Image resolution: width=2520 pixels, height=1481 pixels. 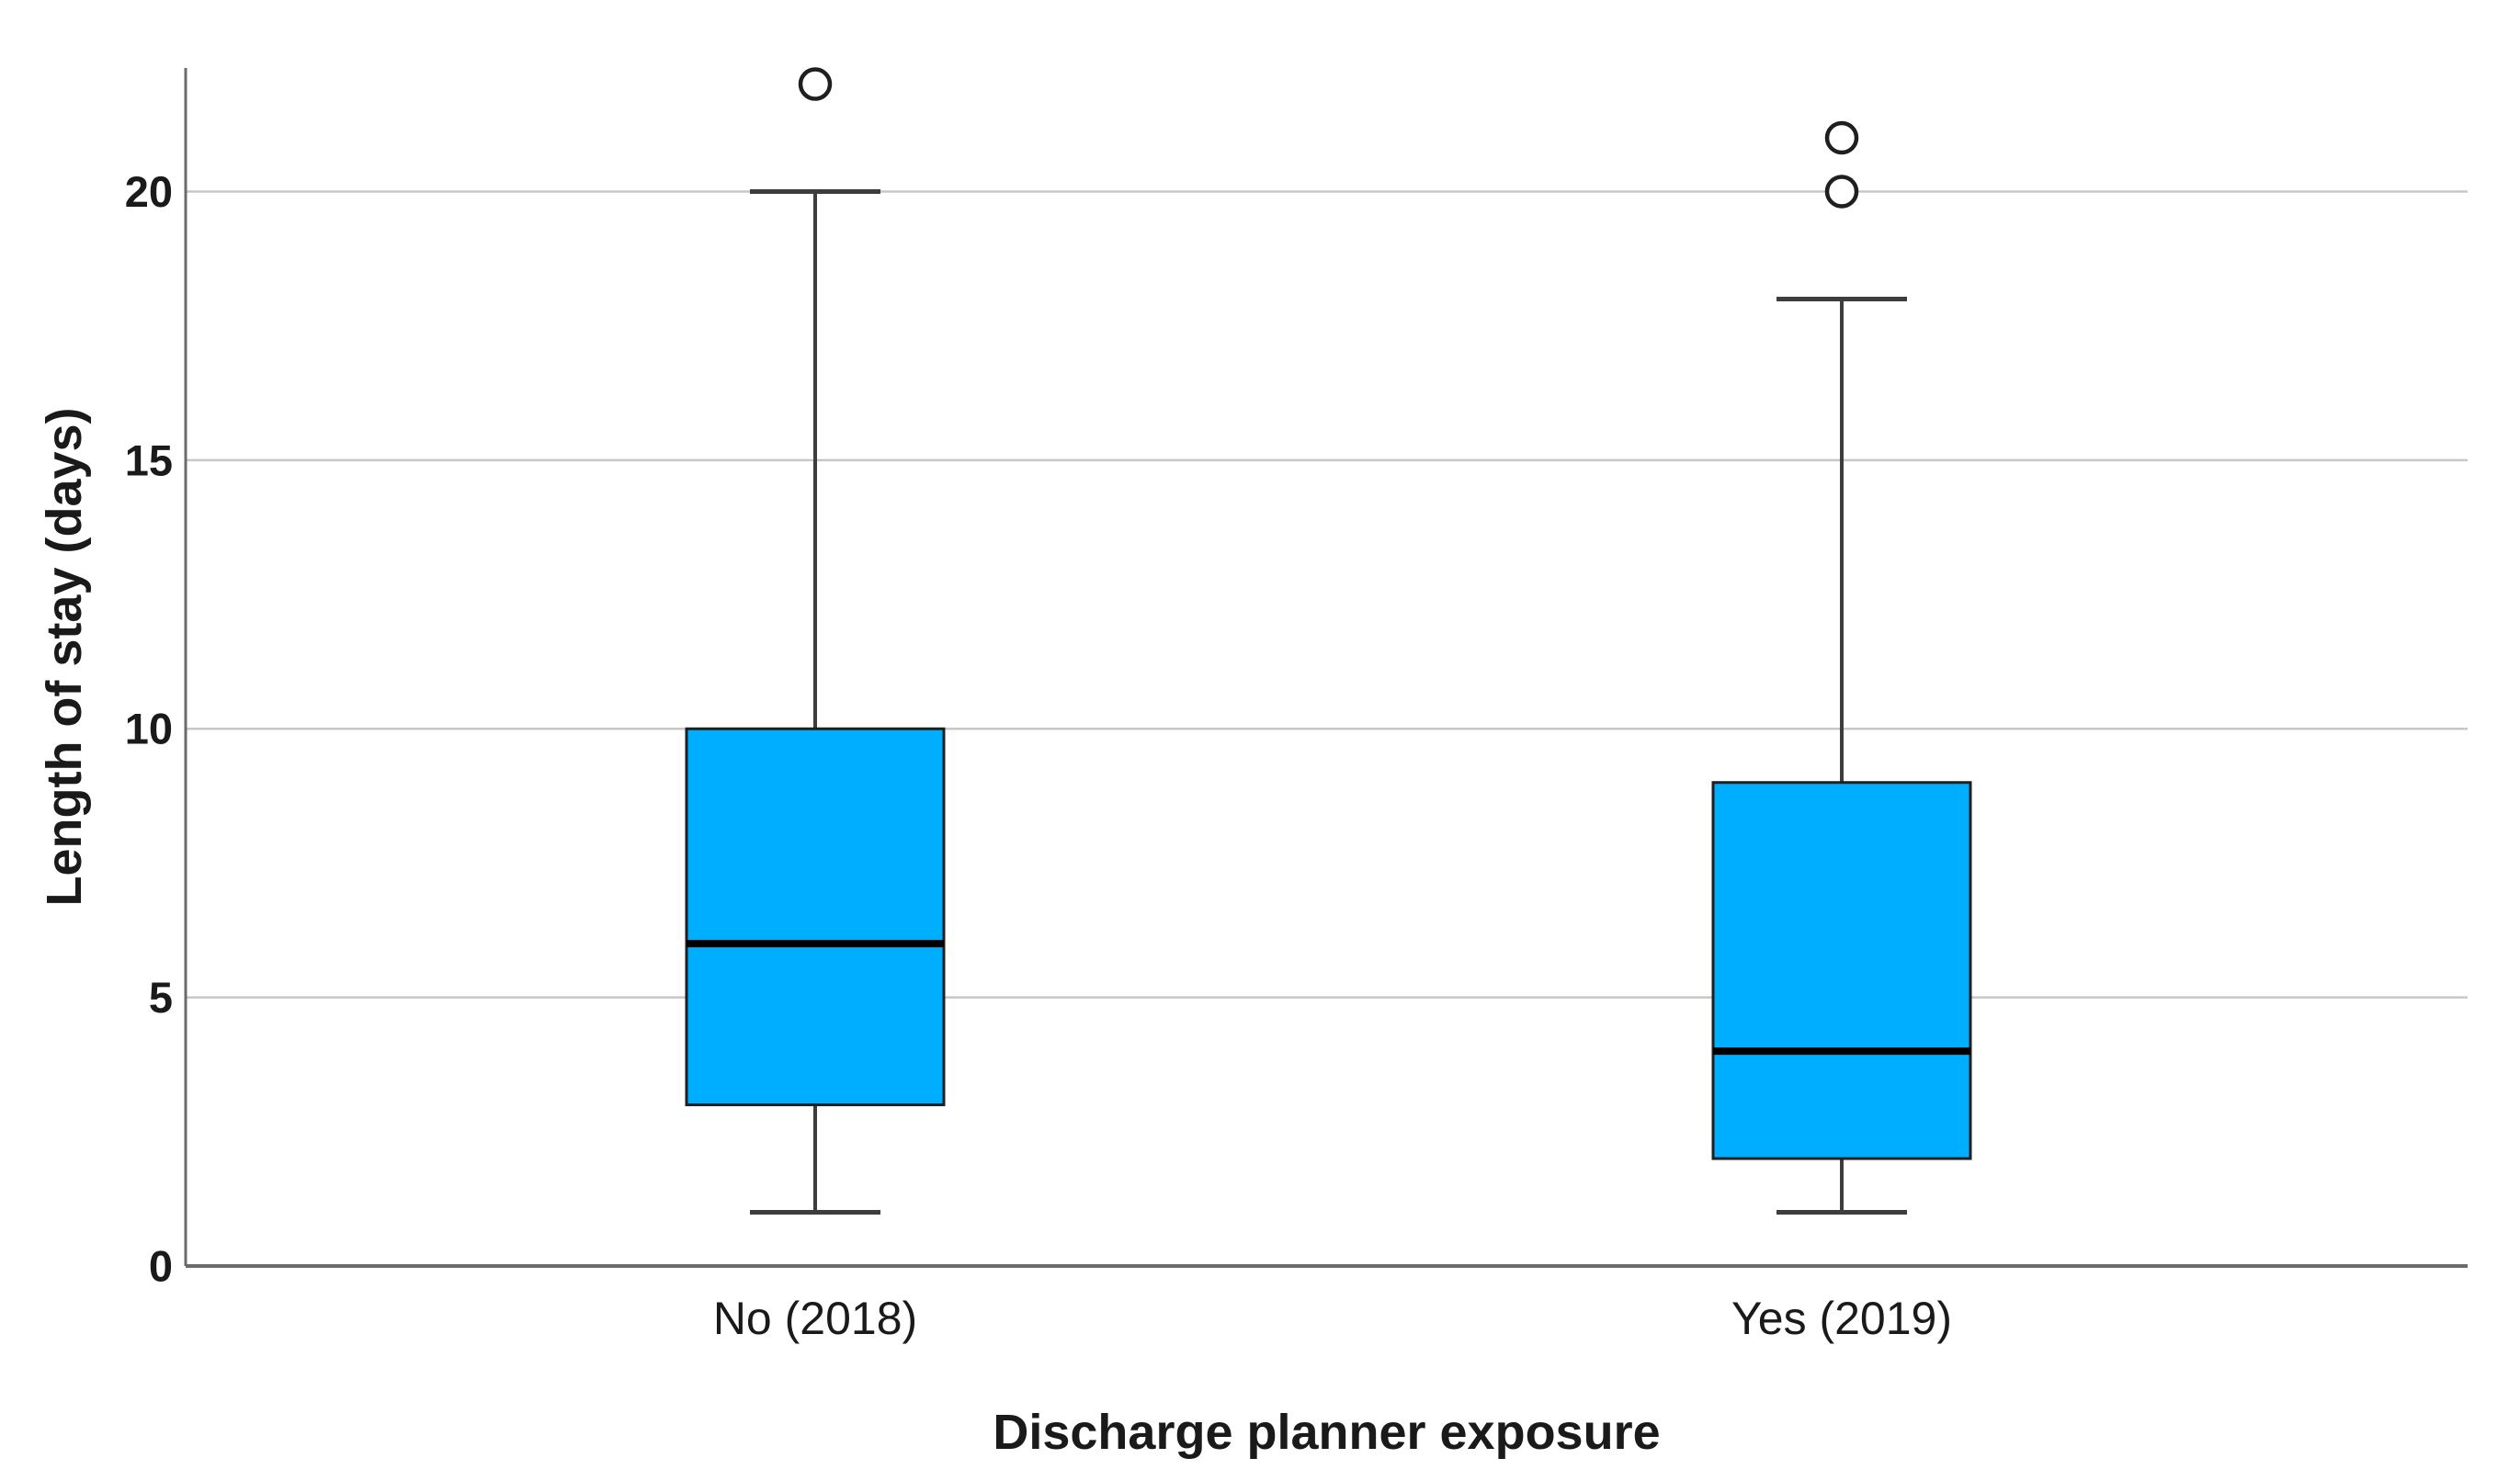 I want to click on x-axis-title: Discharge planner exposure, so click(x=1327, y=1432).